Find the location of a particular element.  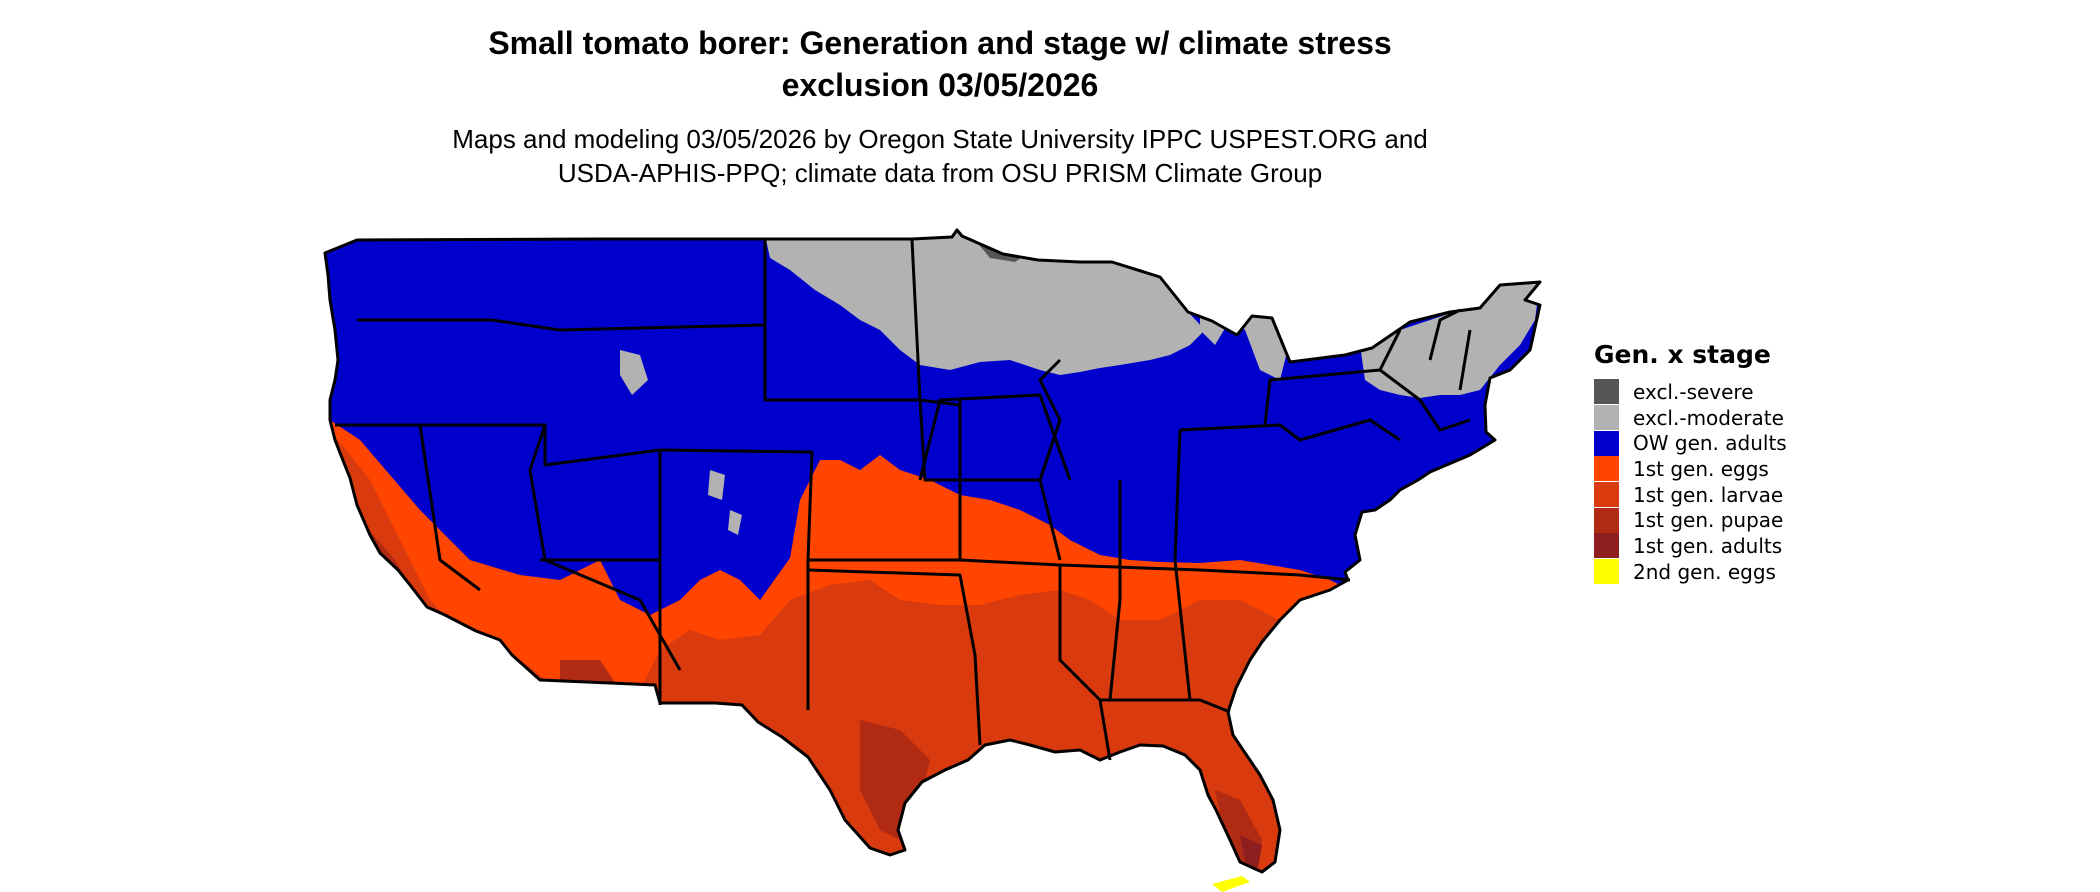

legend-label: OW gen. adults is located at coordinates (1710, 443).